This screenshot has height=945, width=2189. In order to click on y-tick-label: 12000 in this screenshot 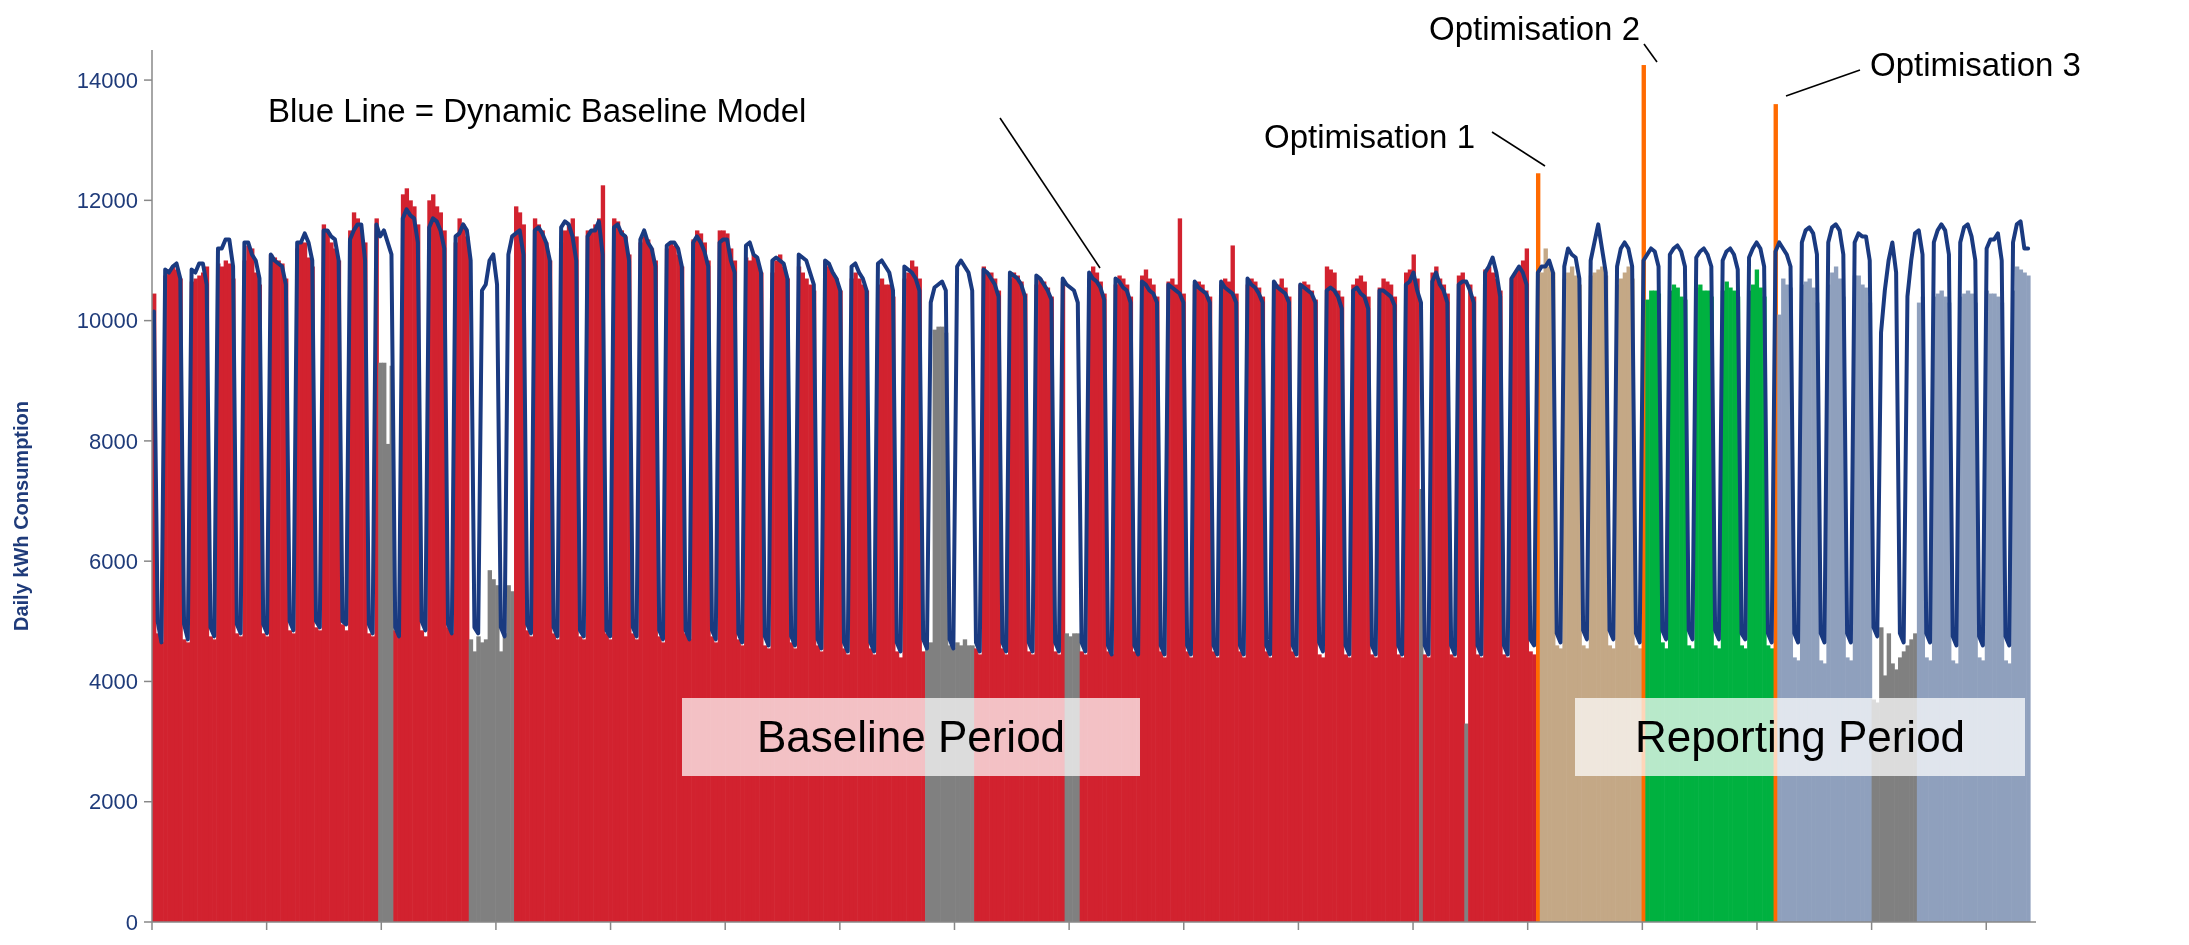, I will do `click(107, 201)`.